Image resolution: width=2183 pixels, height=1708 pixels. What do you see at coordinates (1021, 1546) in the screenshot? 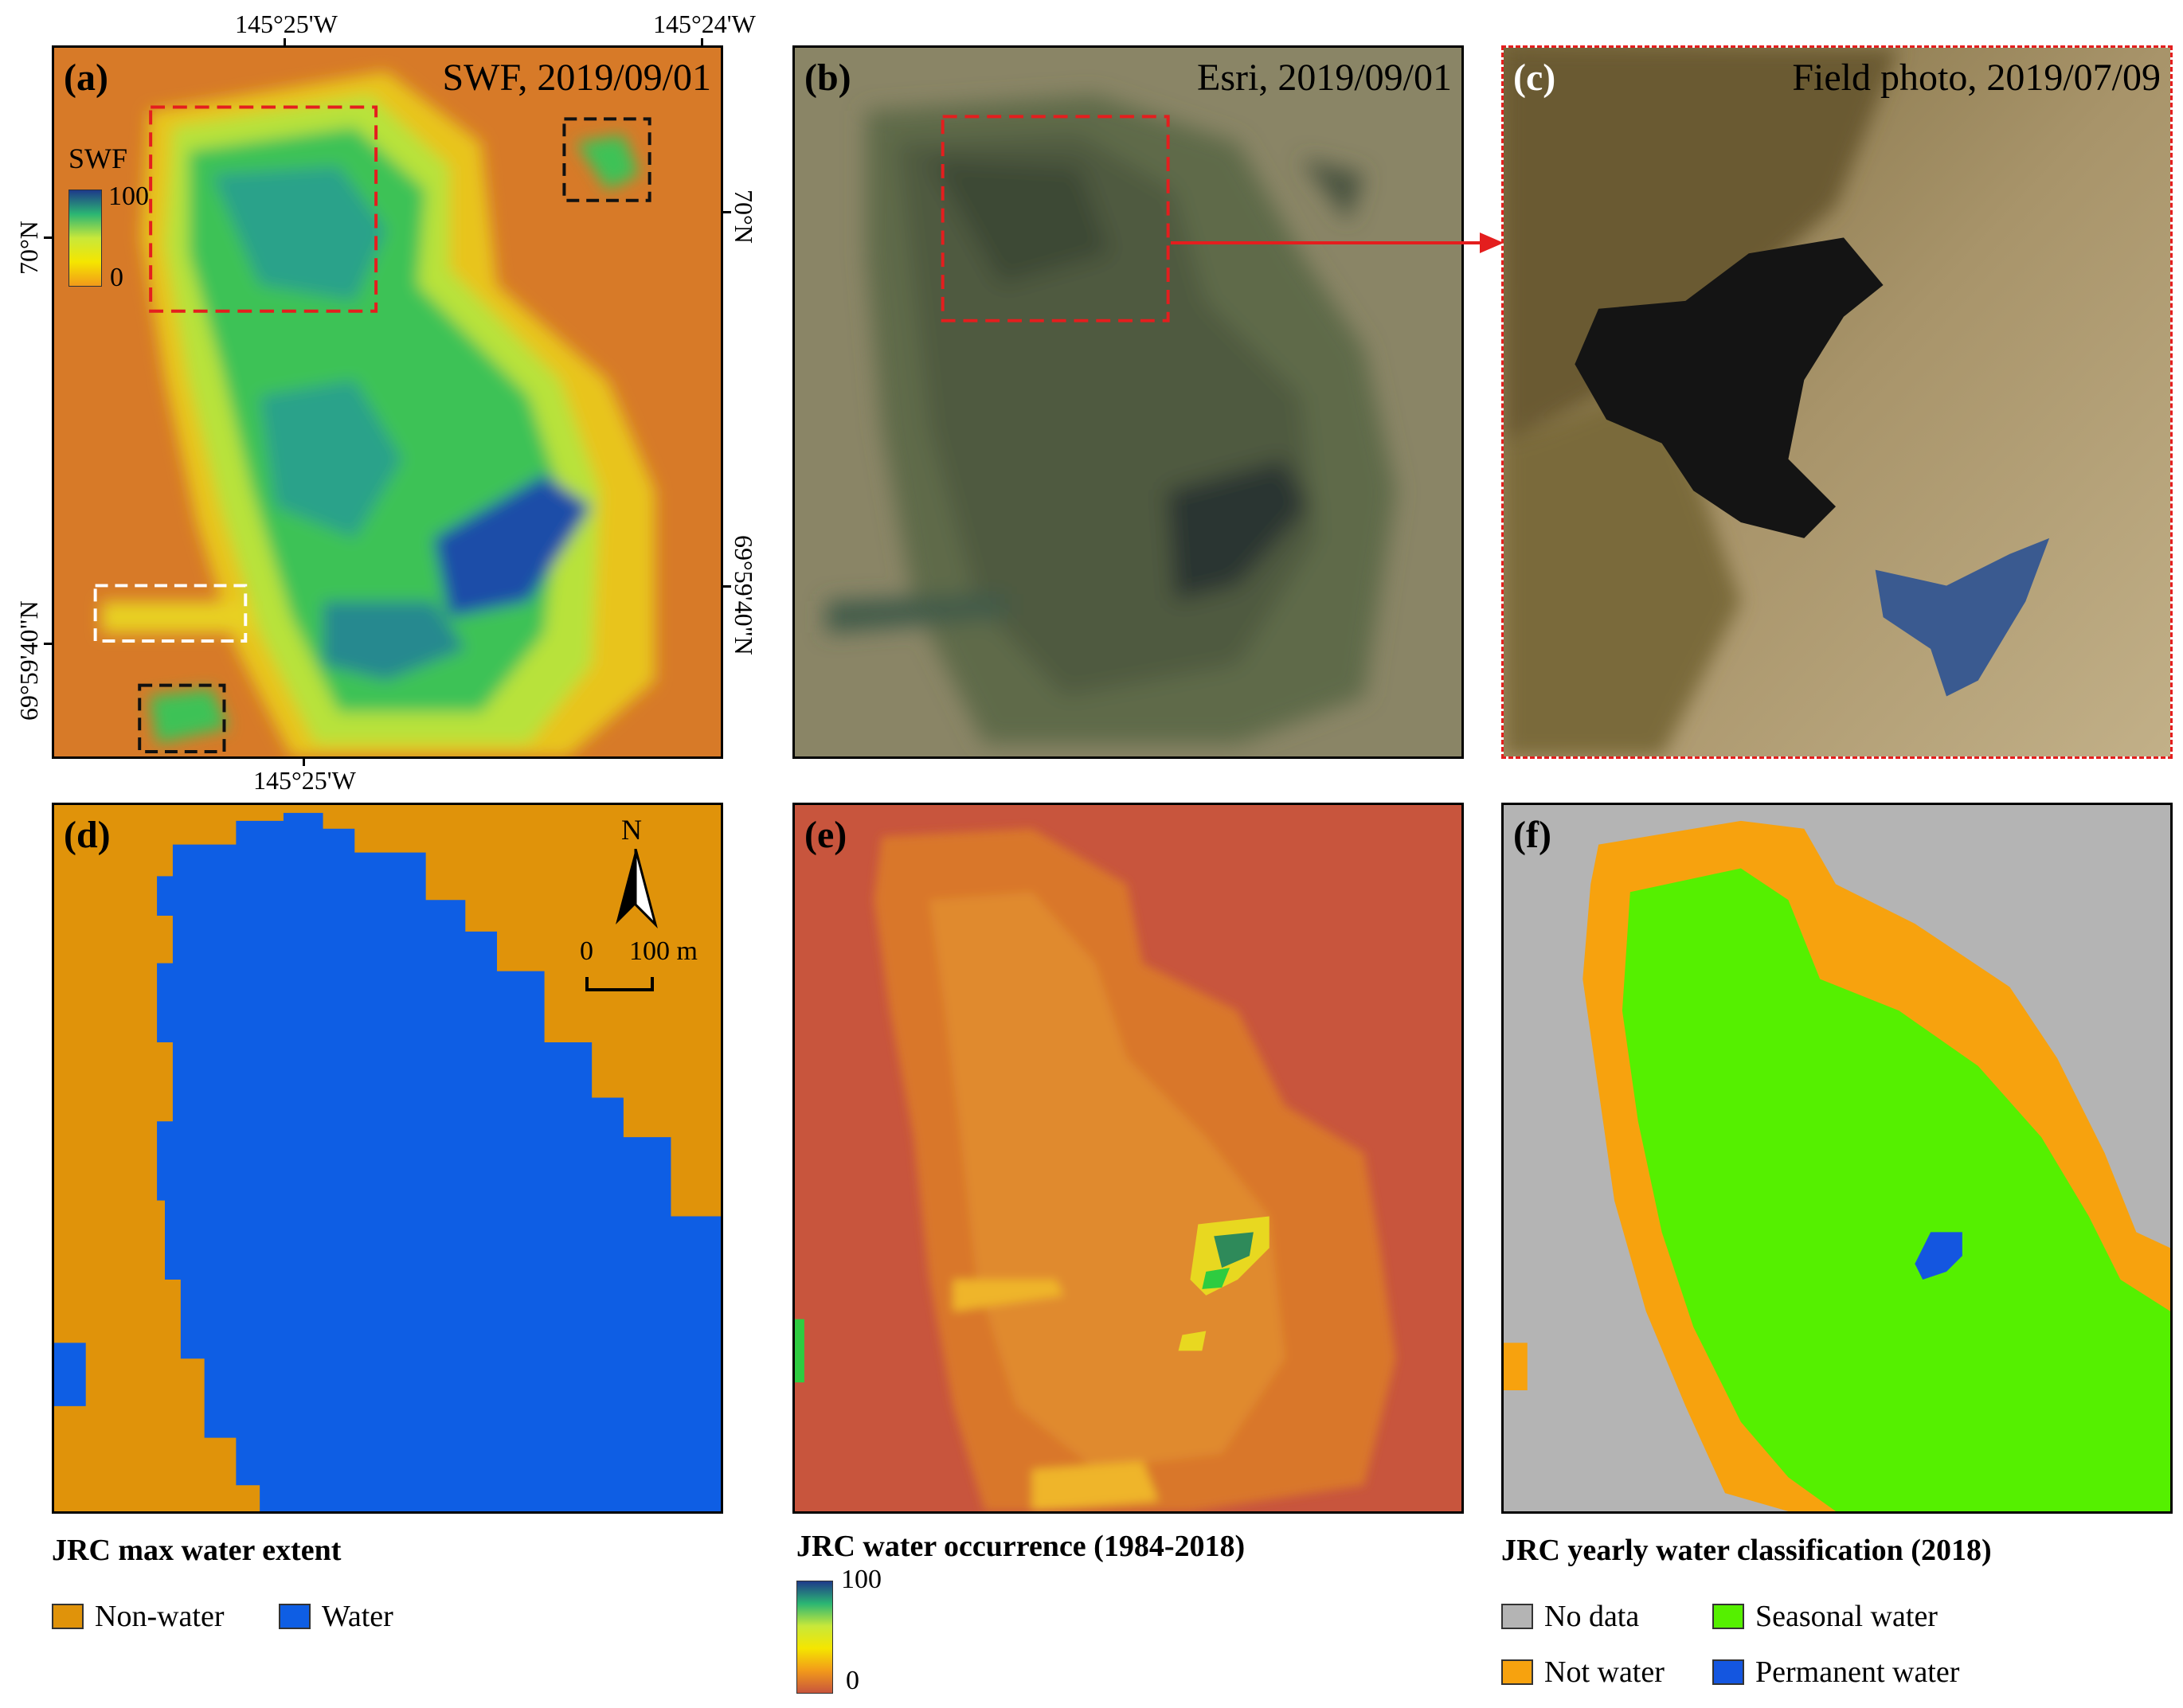
I see `legend-e-title: JRC water occurrence (1984-2018)` at bounding box center [1021, 1546].